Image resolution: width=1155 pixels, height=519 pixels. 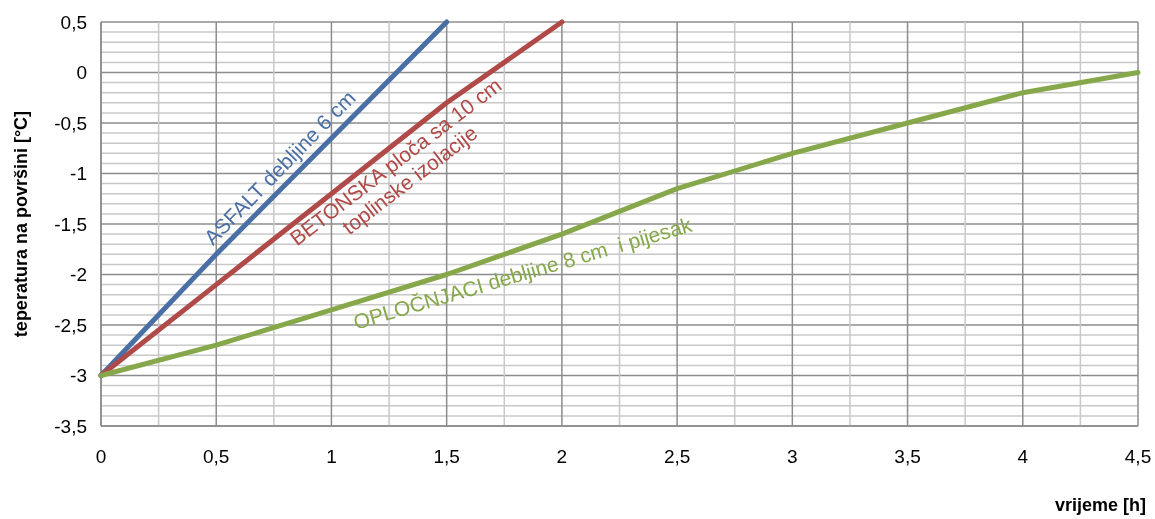 I want to click on x-axis-title: vrijeme [h], so click(x=1100, y=505).